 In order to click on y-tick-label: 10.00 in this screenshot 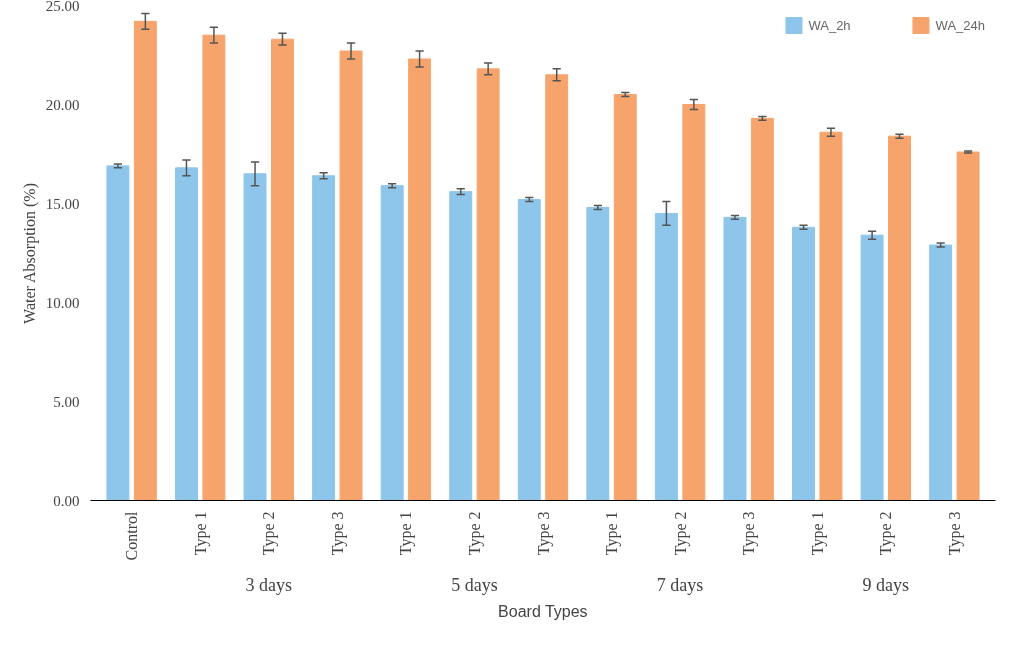, I will do `click(62, 302)`.